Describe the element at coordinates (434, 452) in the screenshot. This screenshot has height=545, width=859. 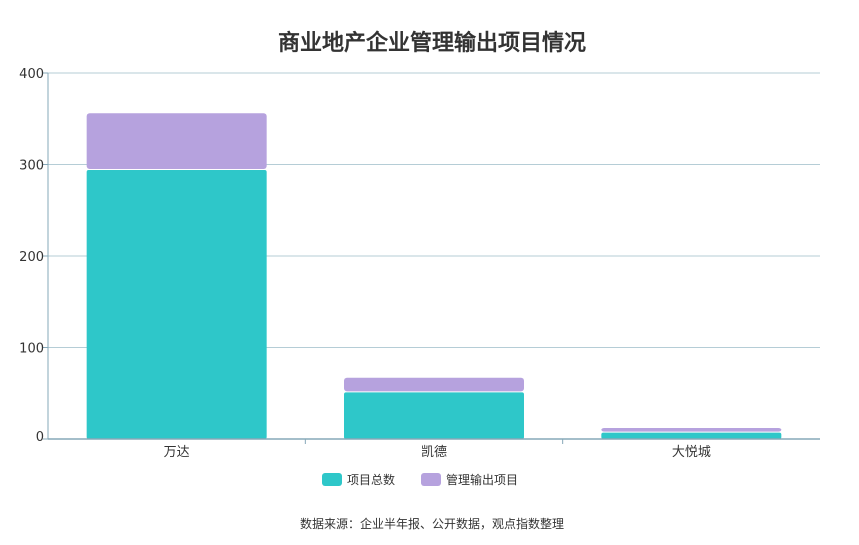
I see `x-tick-label: 凯德` at that location.